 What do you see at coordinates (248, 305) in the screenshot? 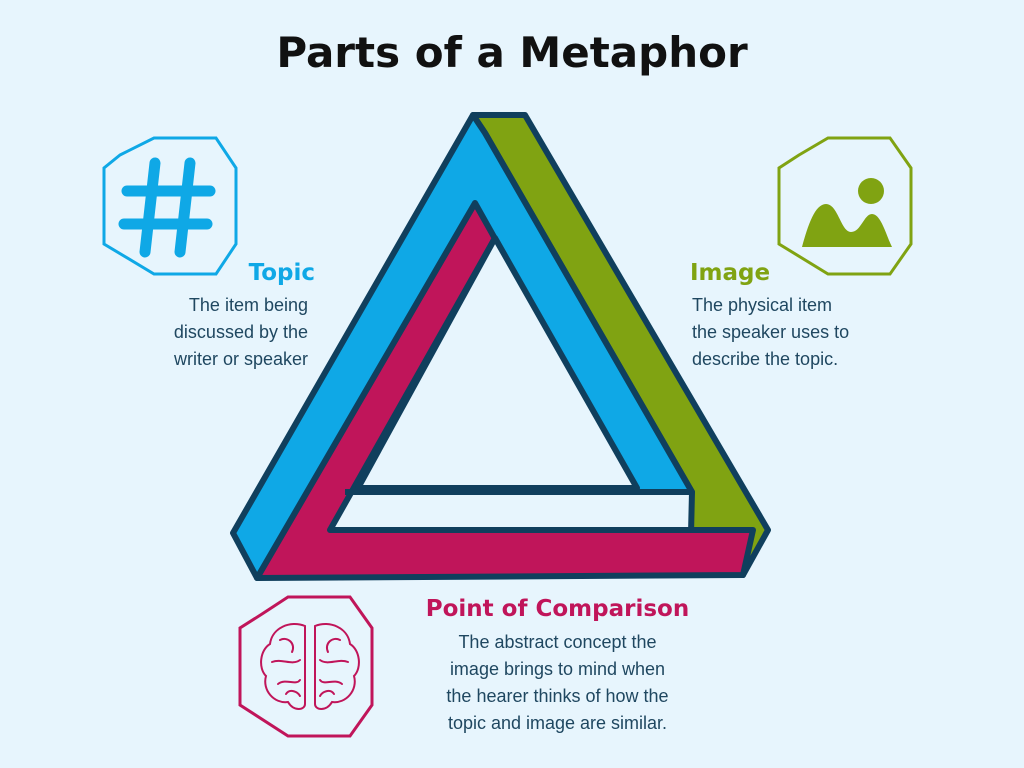
I see `topic-description-line: The item being` at bounding box center [248, 305].